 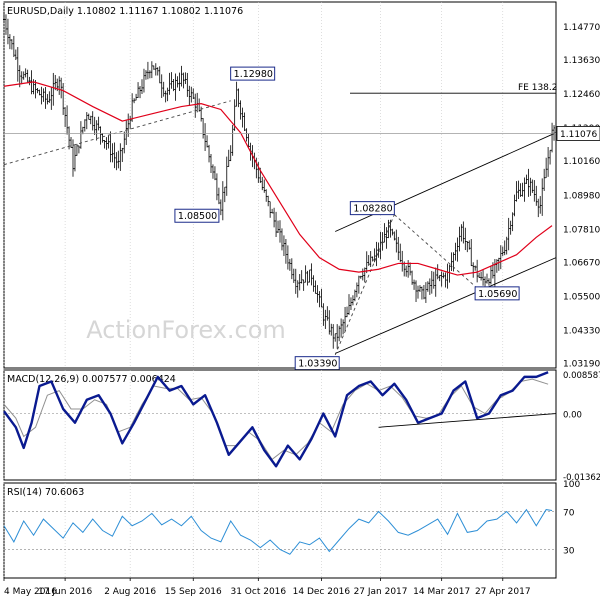 I want to click on x-tick-label: 27 Jan 2017, so click(x=381, y=592).